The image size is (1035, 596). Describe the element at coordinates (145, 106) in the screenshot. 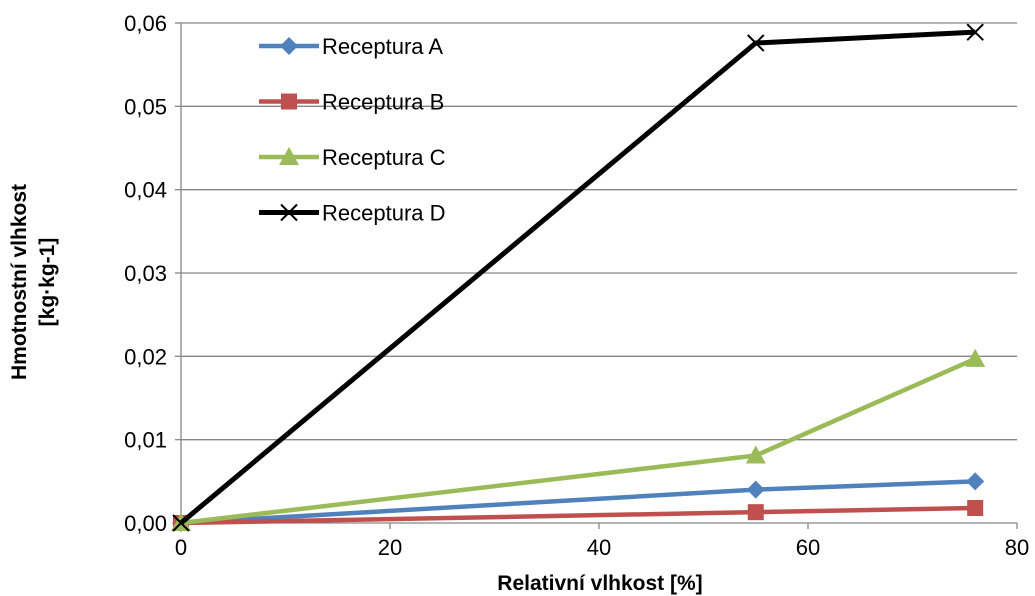

I see `y-tick-label-5: 0,05` at that location.